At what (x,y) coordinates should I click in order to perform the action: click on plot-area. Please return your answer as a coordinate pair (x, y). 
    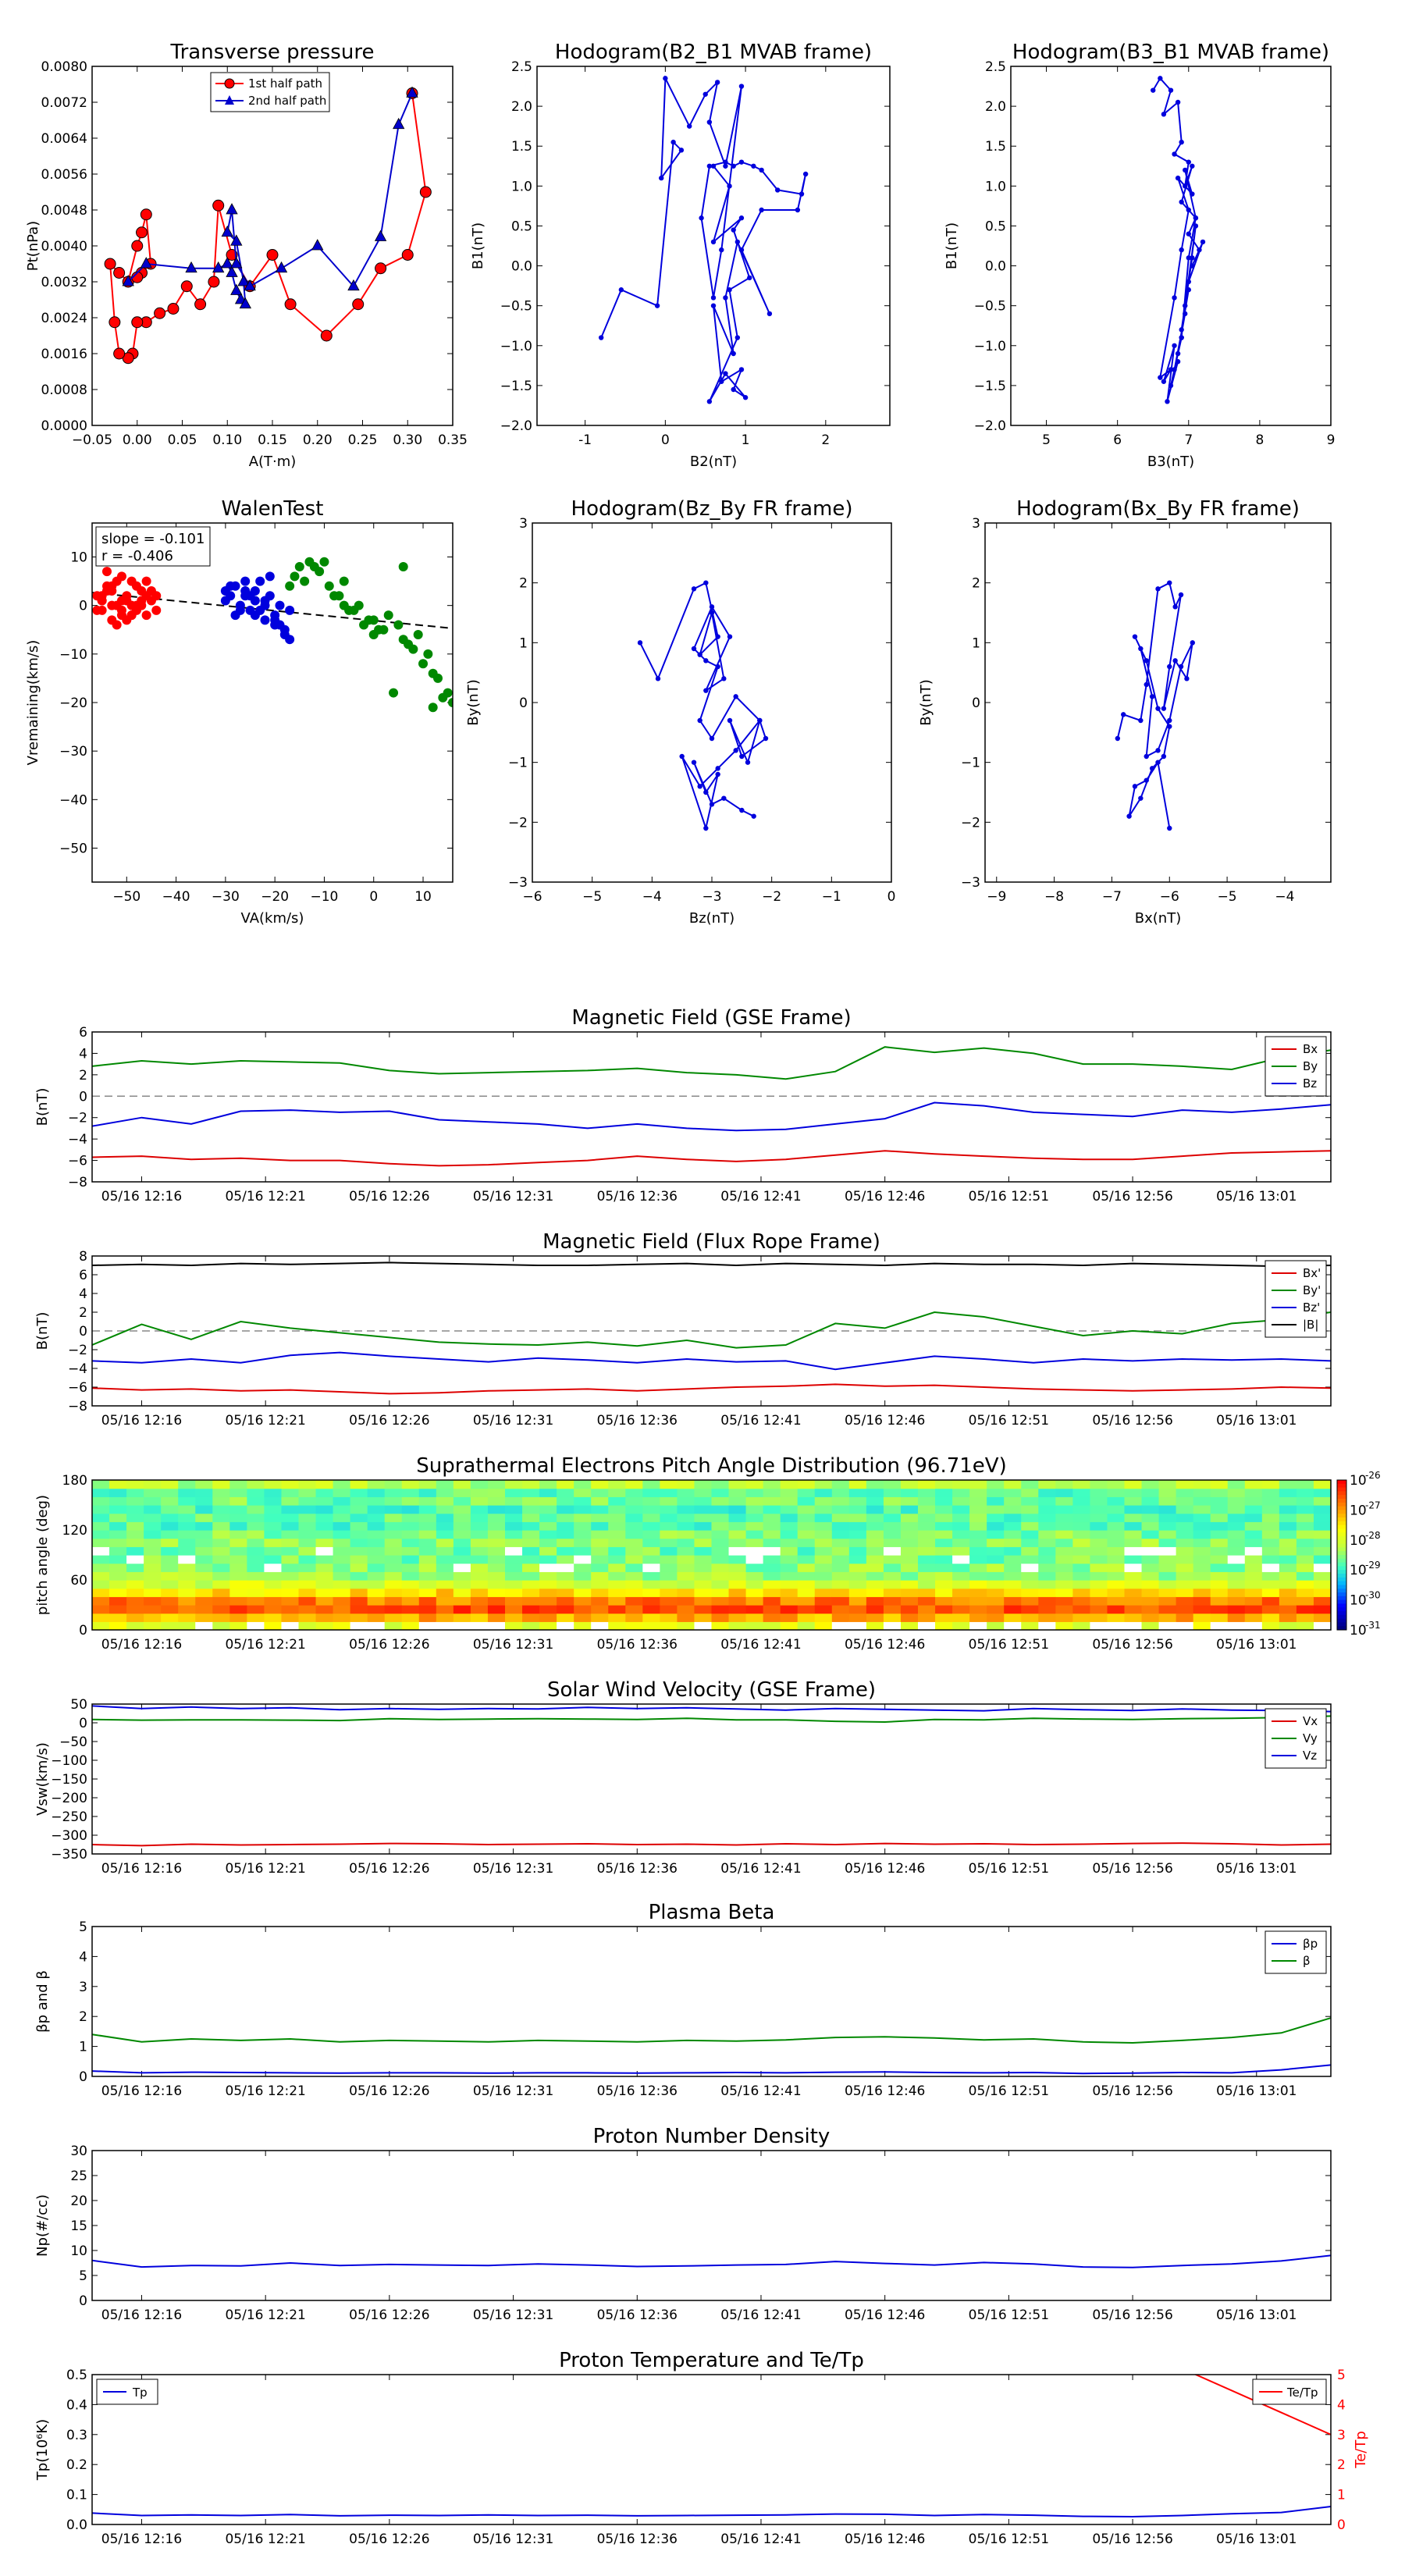
    Looking at the image, I should click on (712, 1555).